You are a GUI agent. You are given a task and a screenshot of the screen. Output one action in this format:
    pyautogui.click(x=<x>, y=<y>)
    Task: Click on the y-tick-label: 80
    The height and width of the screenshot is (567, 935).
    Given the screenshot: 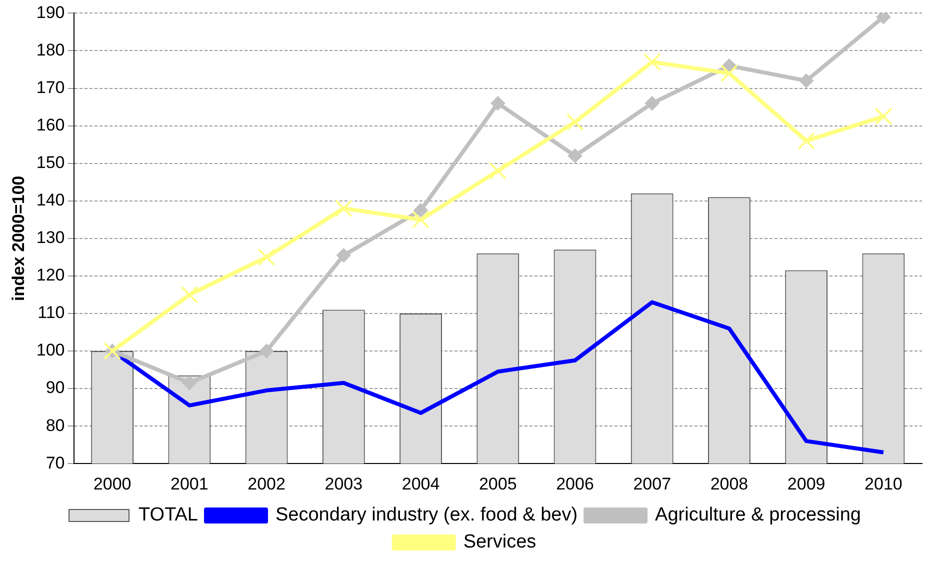 What is the action you would take?
    pyautogui.click(x=55, y=425)
    